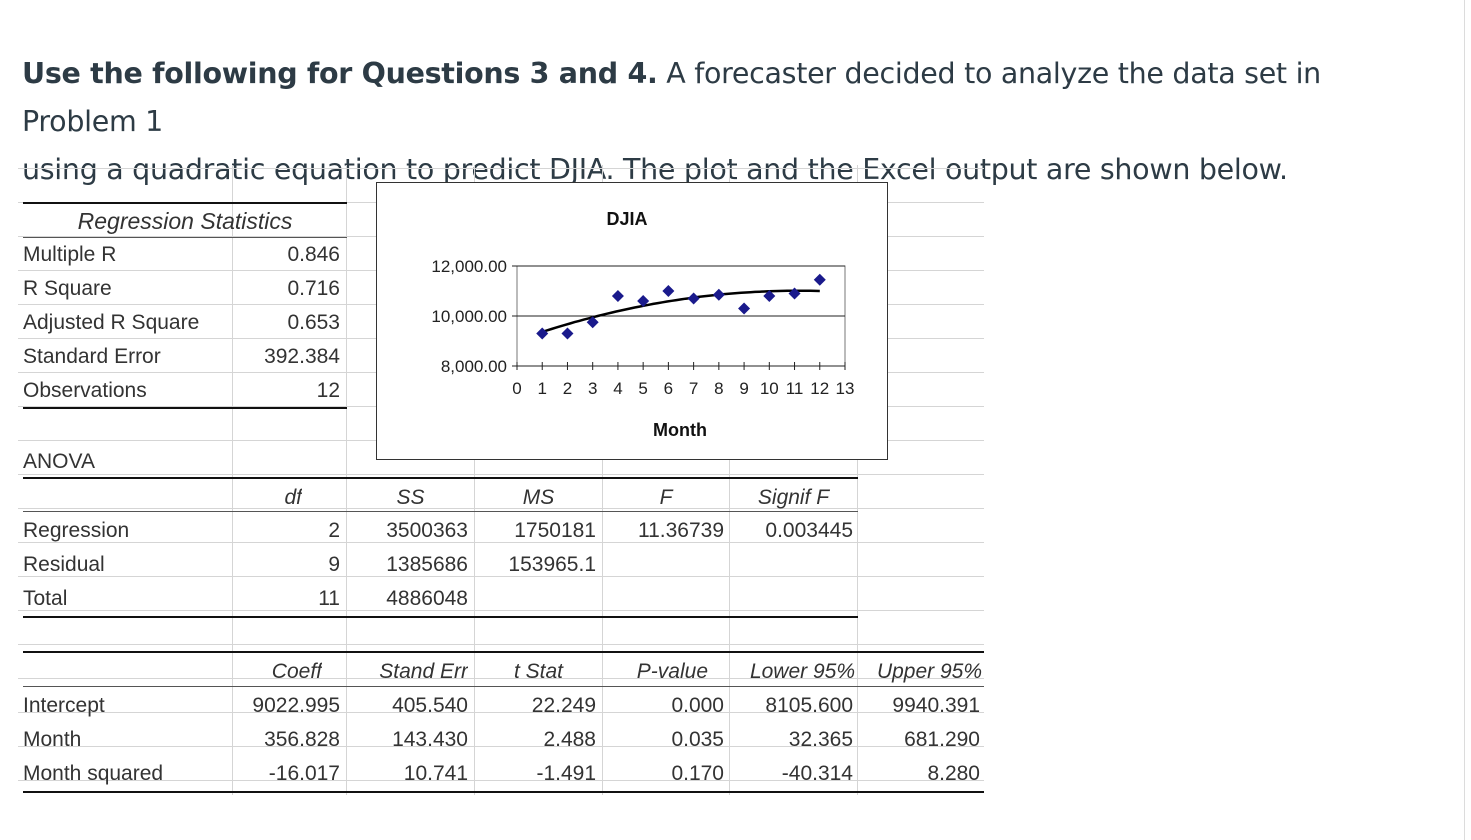 The image size is (1471, 840). I want to click on x-tick-label: 8, so click(718, 388).